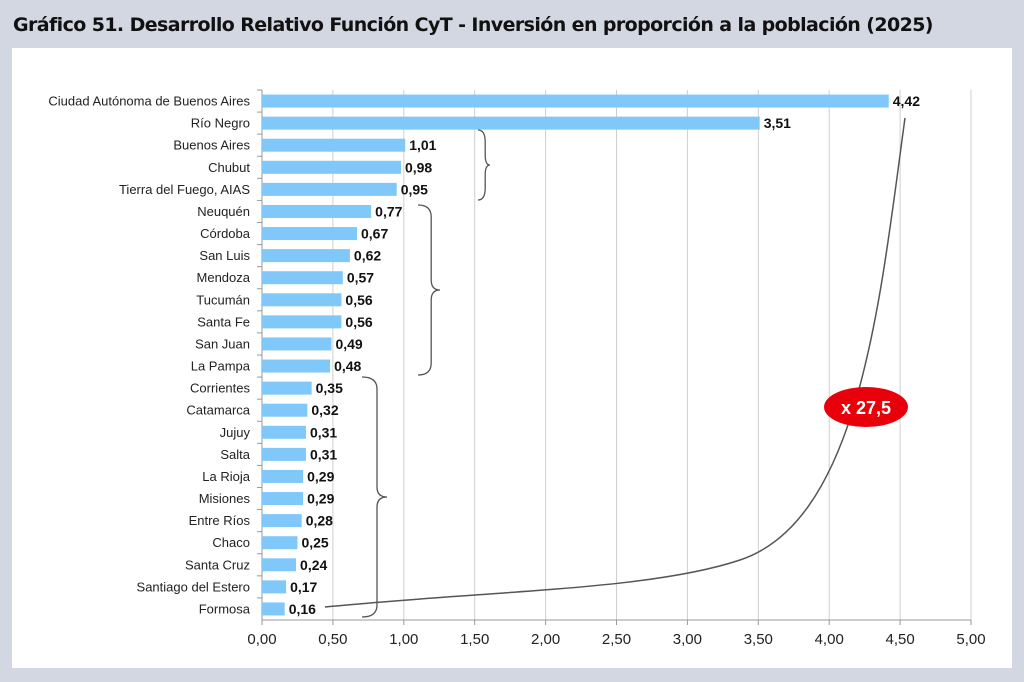 This screenshot has height=682, width=1024. Describe the element at coordinates (235, 454) in the screenshot. I see `category-label: Salta` at that location.